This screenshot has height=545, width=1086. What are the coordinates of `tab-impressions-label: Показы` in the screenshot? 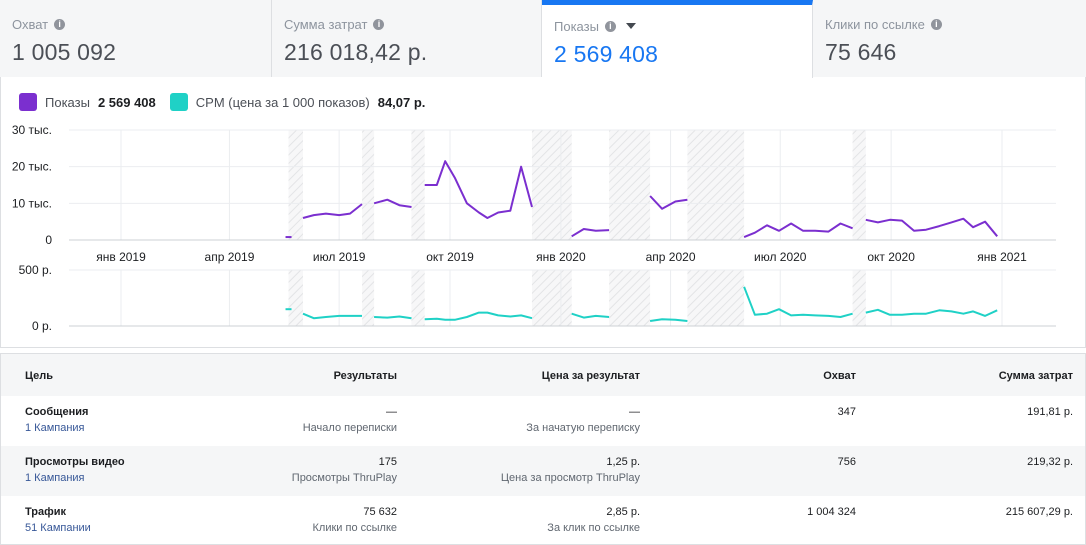 It's located at (576, 26).